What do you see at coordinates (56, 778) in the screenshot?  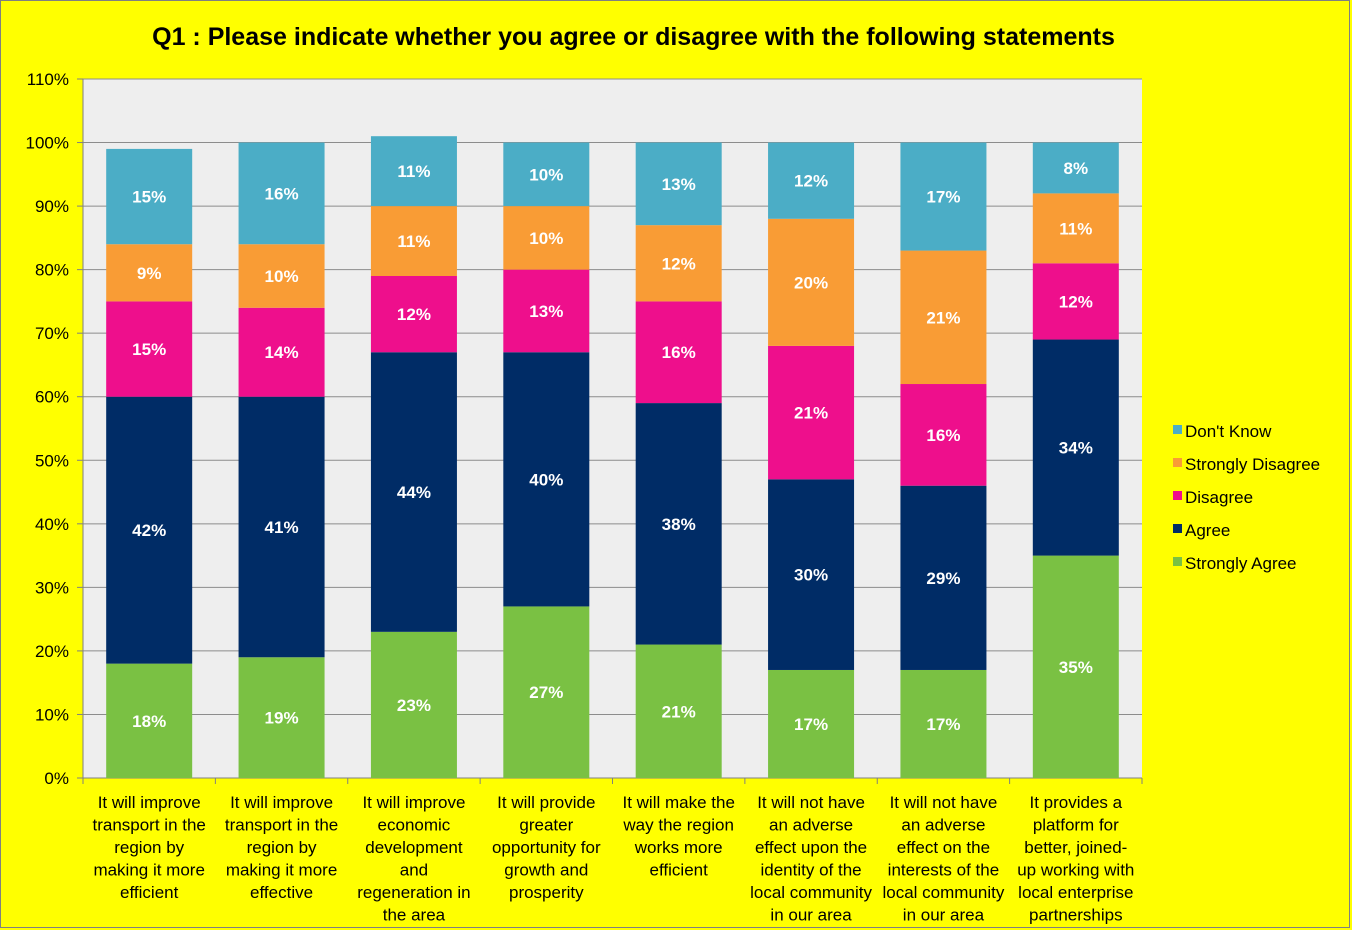 I see `y-tick-label: 0%` at bounding box center [56, 778].